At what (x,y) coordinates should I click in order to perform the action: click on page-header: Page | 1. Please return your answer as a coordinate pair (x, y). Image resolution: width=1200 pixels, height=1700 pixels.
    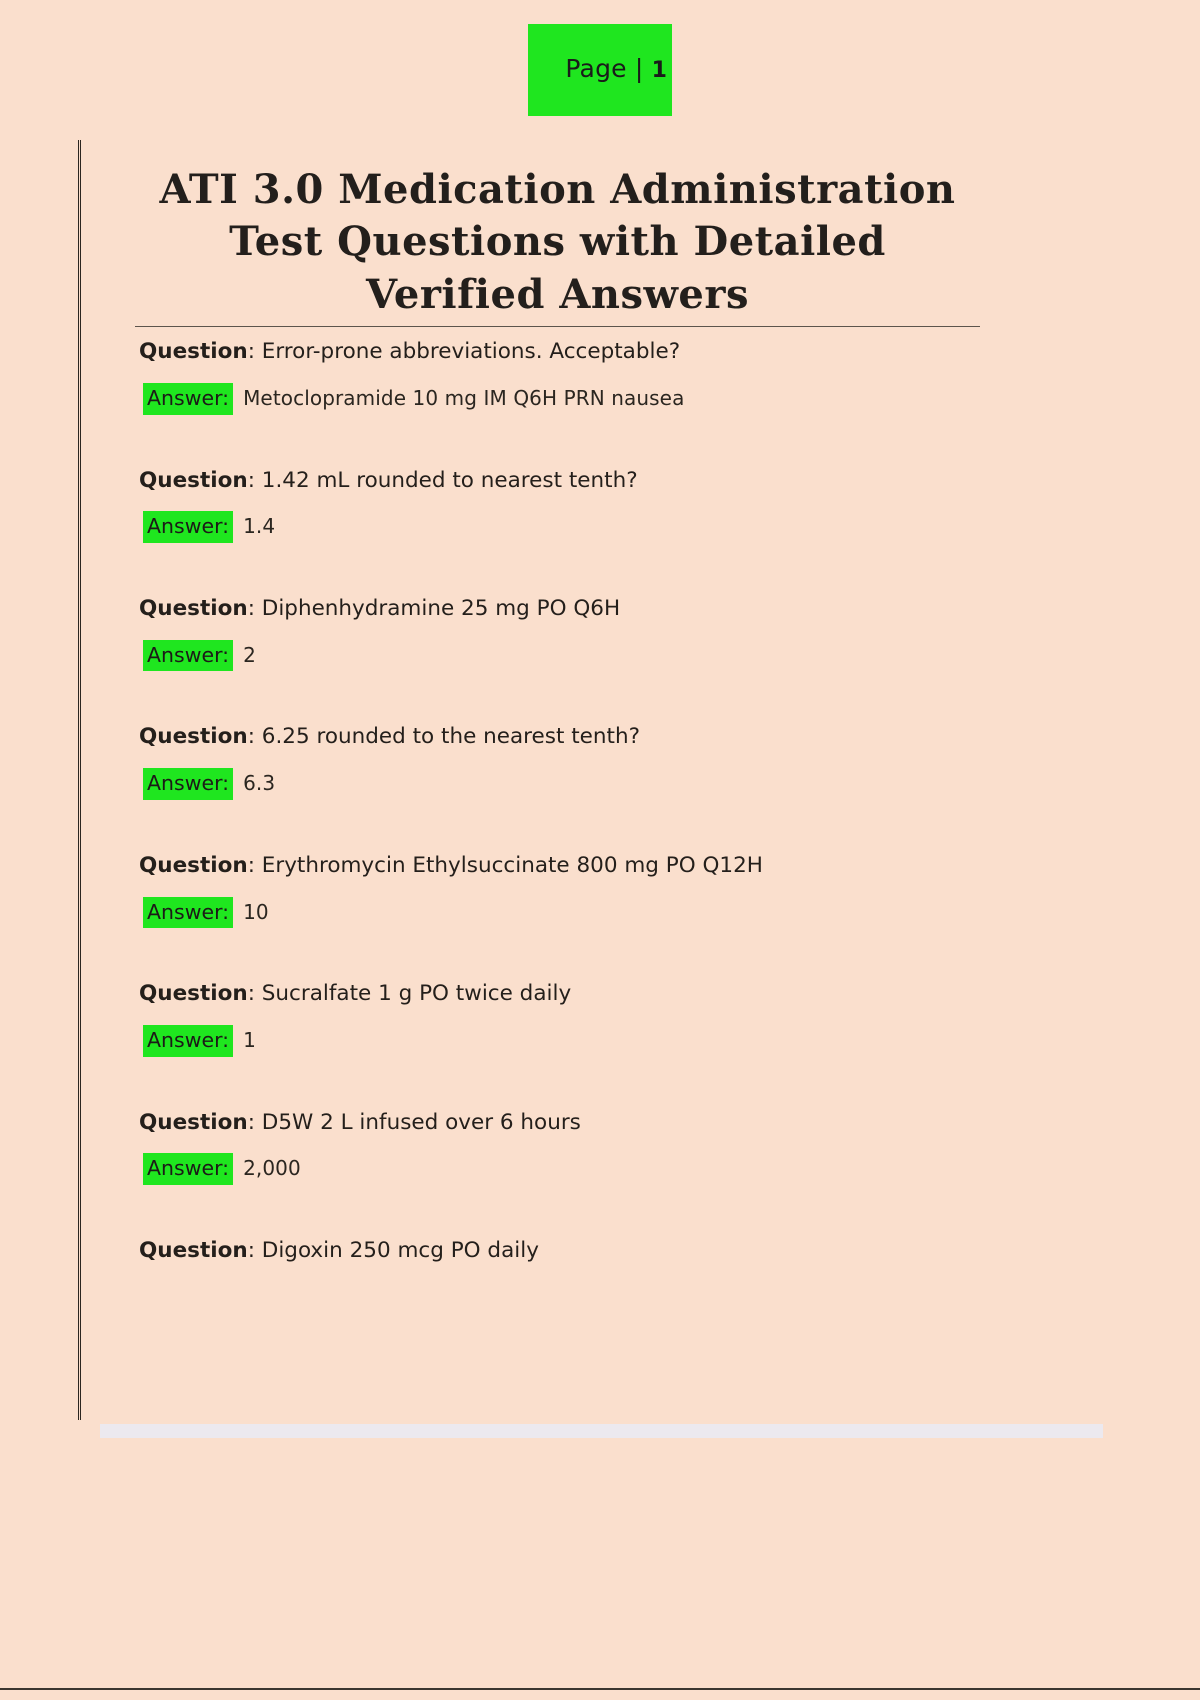
    Looking at the image, I should click on (600, 70).